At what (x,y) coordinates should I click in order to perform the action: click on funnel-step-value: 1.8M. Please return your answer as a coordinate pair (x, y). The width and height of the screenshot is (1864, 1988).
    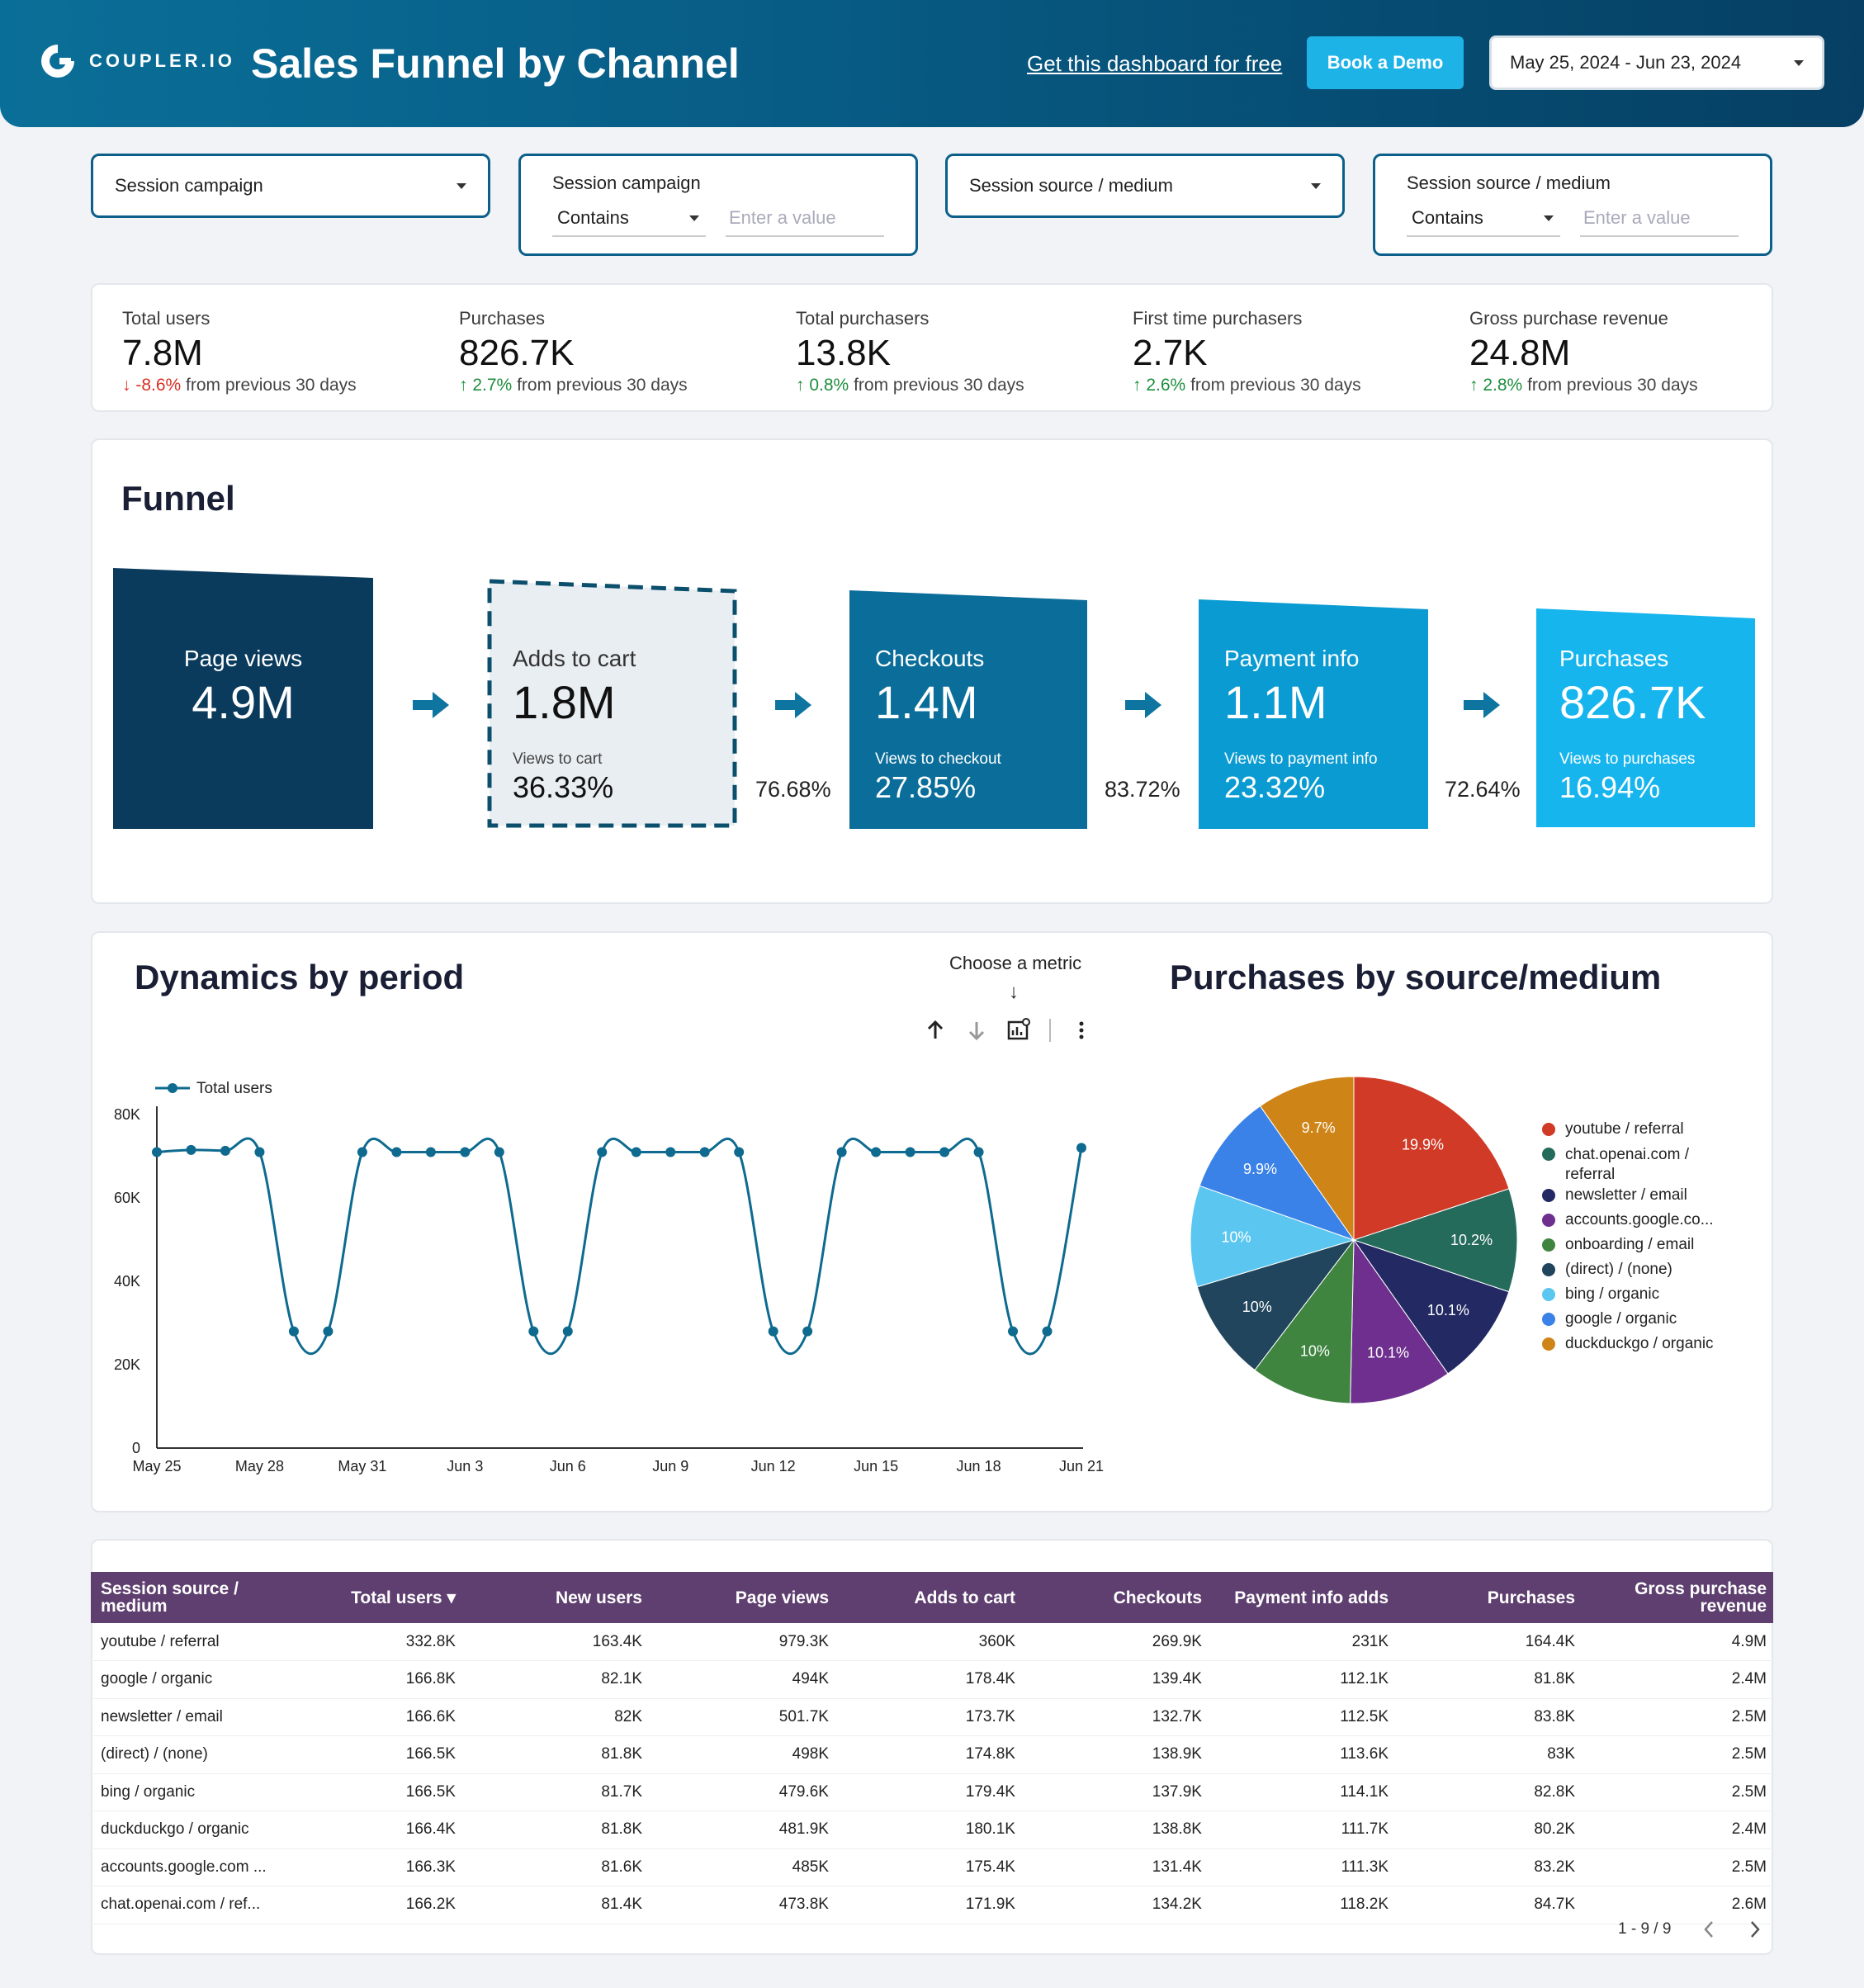
    Looking at the image, I should click on (565, 702).